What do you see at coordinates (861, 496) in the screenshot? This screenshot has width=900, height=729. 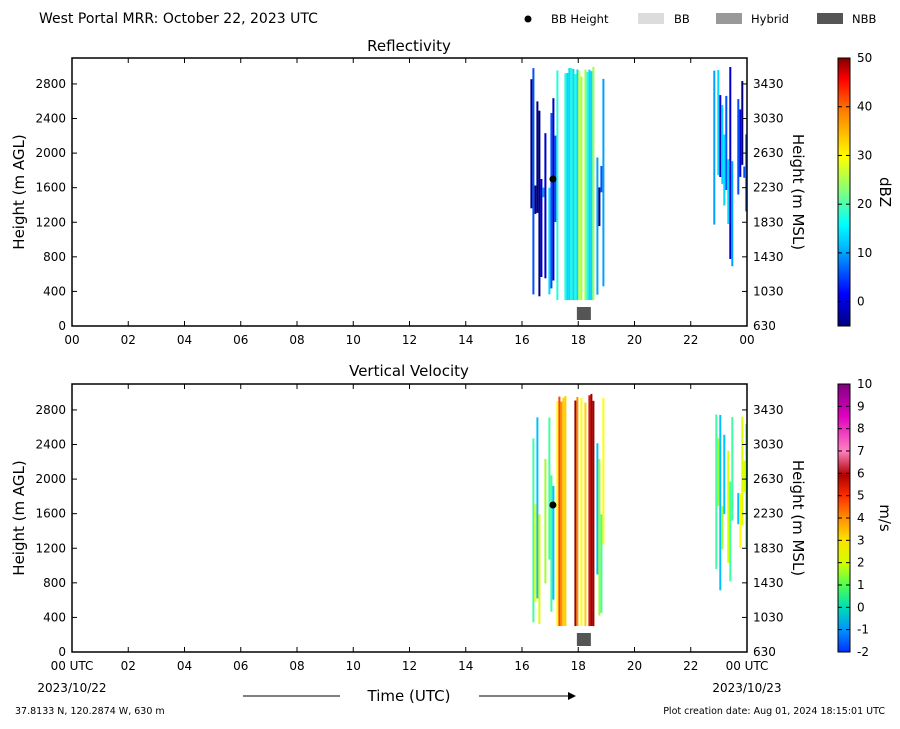 I see `colorbar-tick-label: 5` at bounding box center [861, 496].